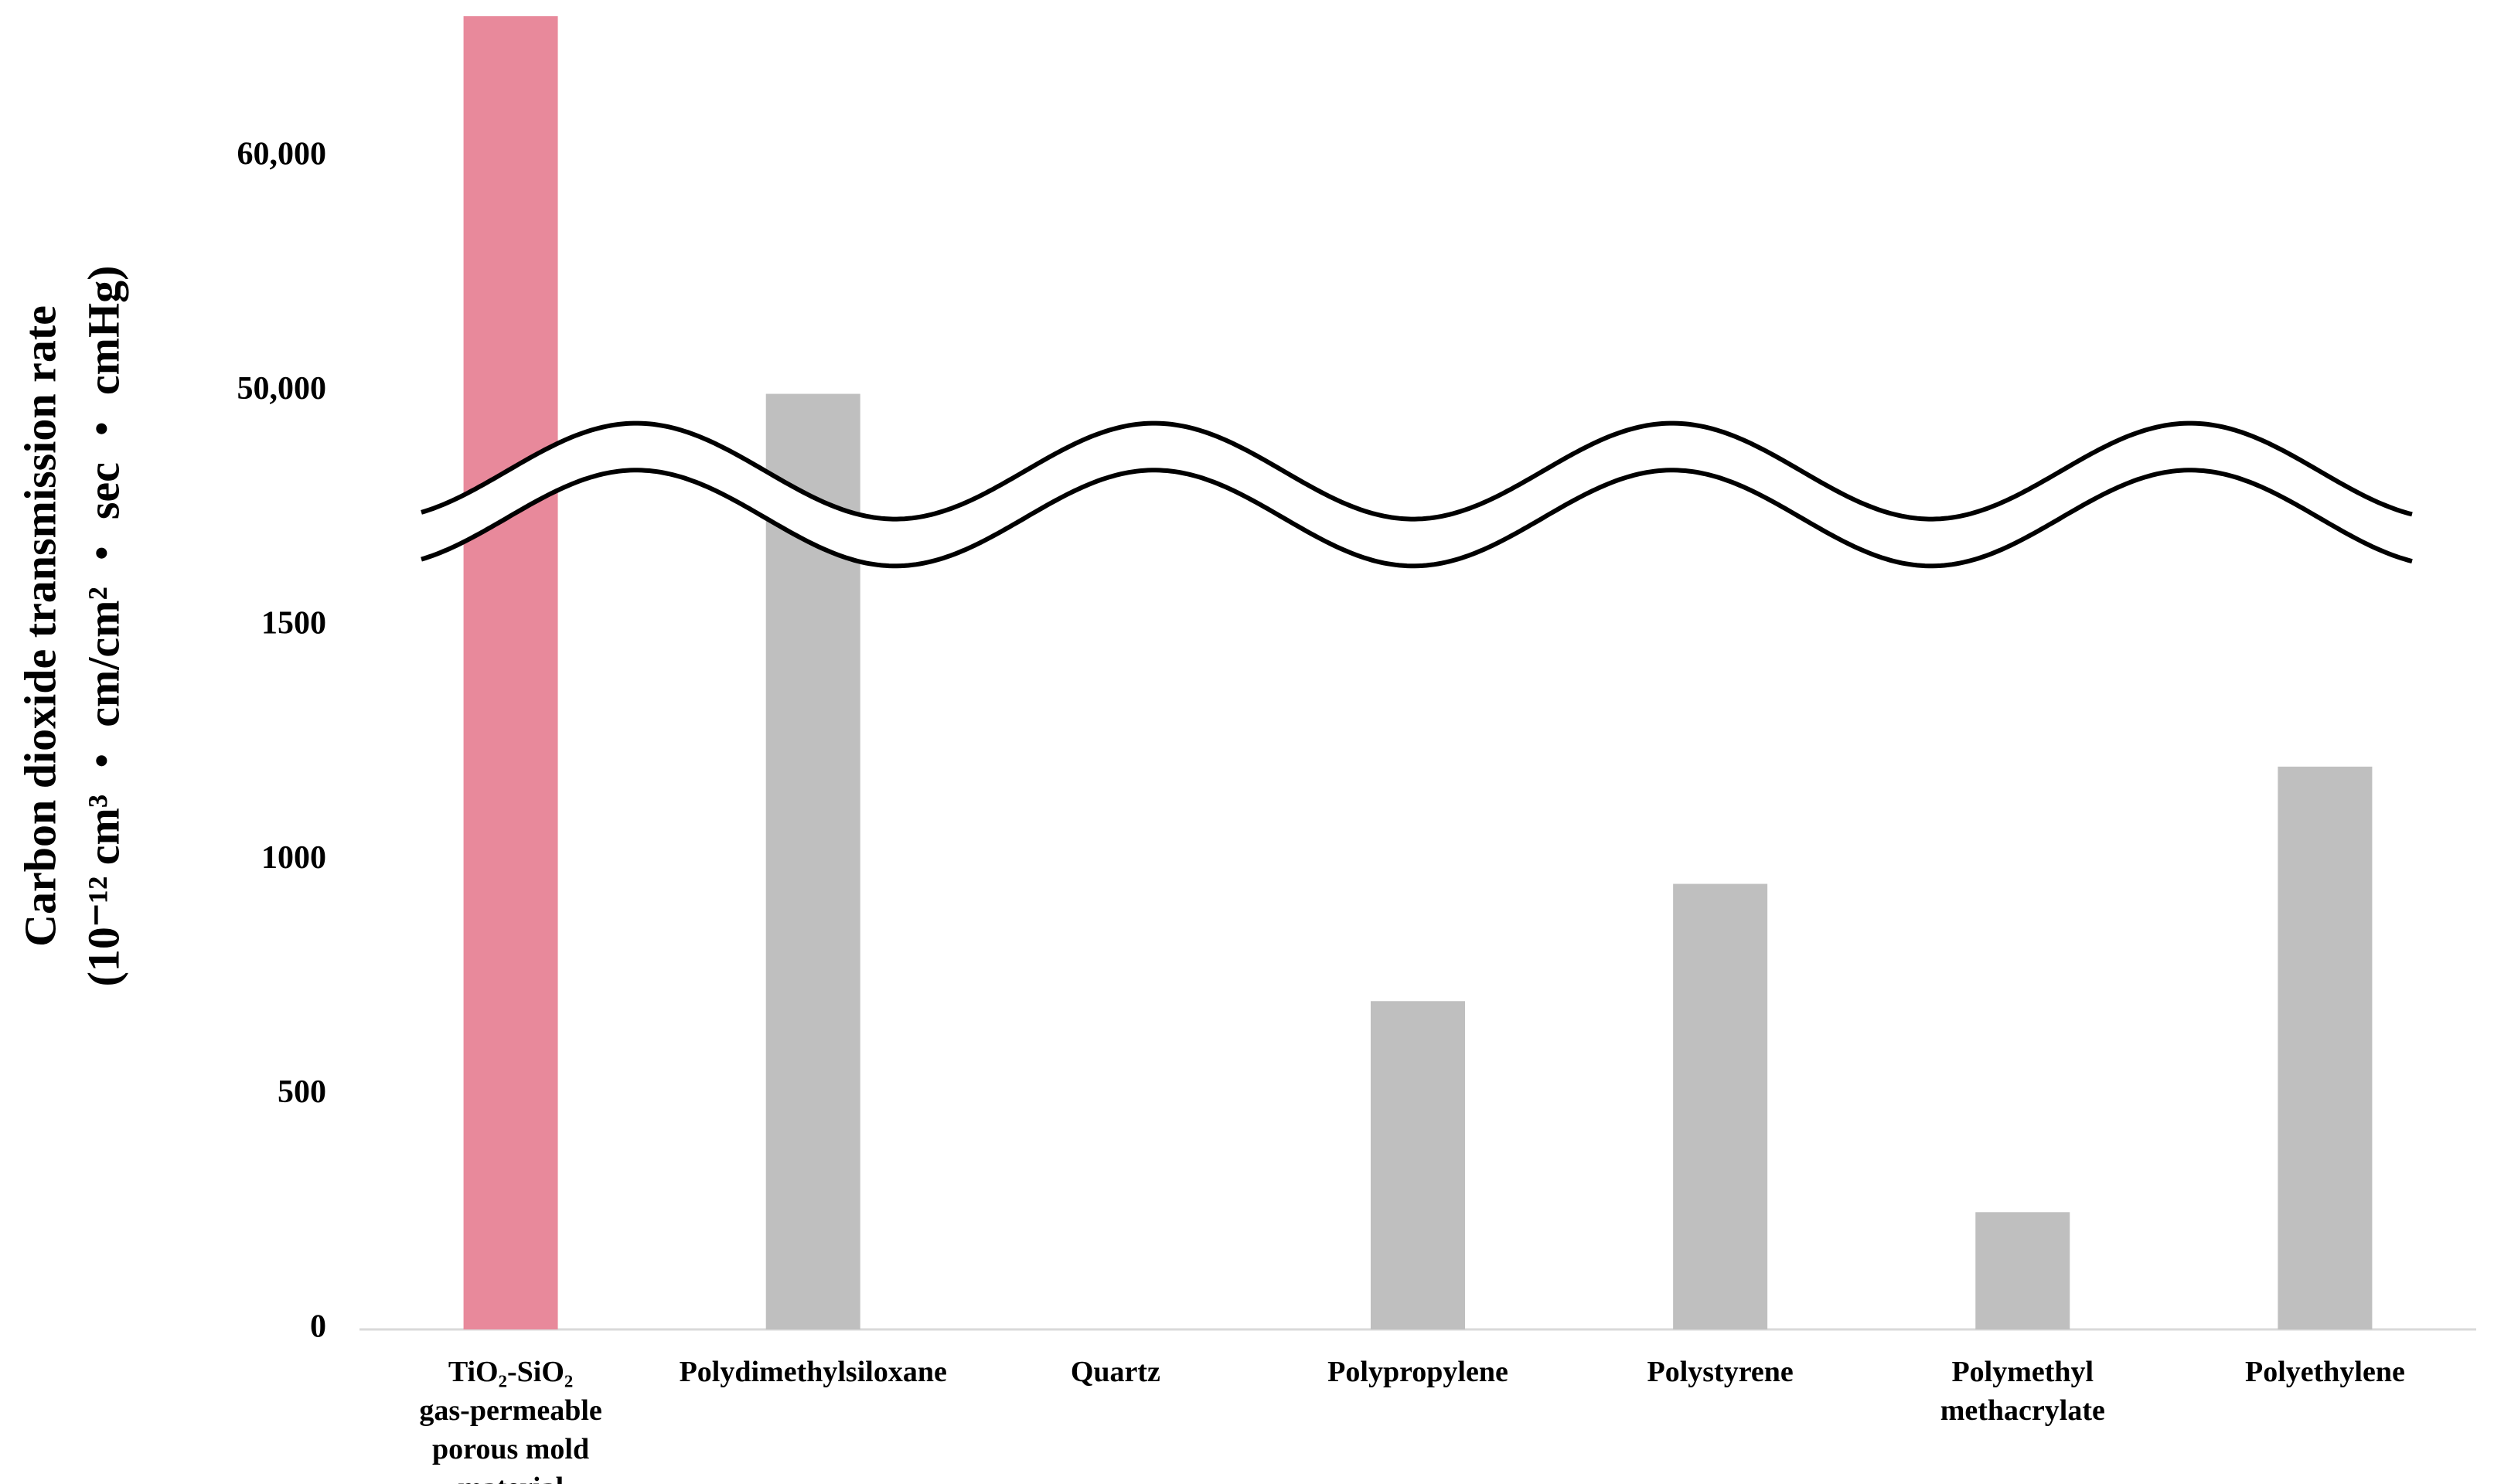 This screenshot has height=1484, width=2494. What do you see at coordinates (293, 858) in the screenshot?
I see `y-tick-label: 1000` at bounding box center [293, 858].